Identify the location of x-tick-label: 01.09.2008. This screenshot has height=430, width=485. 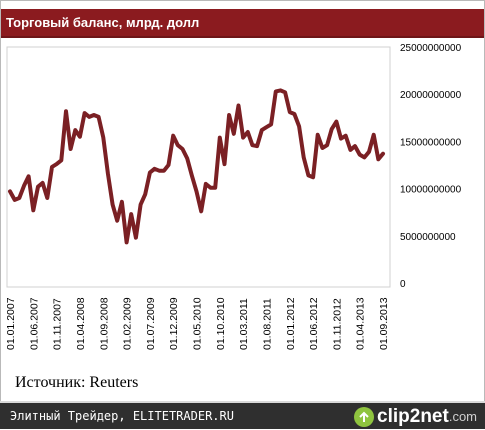
(104, 323).